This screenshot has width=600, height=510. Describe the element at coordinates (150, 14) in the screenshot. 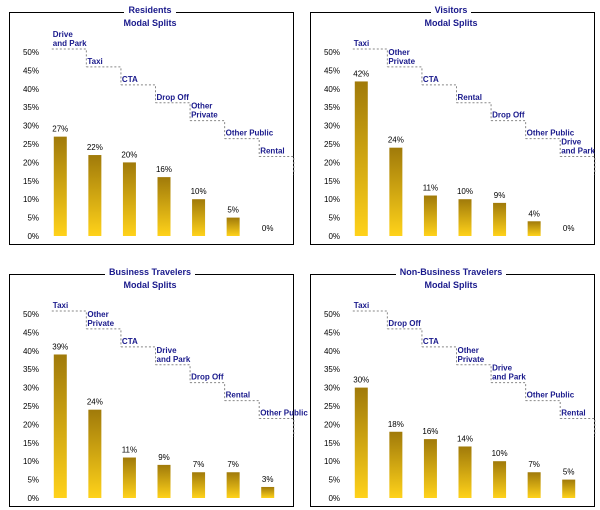

I see `chart-title: Residents Modal Splits` at that location.